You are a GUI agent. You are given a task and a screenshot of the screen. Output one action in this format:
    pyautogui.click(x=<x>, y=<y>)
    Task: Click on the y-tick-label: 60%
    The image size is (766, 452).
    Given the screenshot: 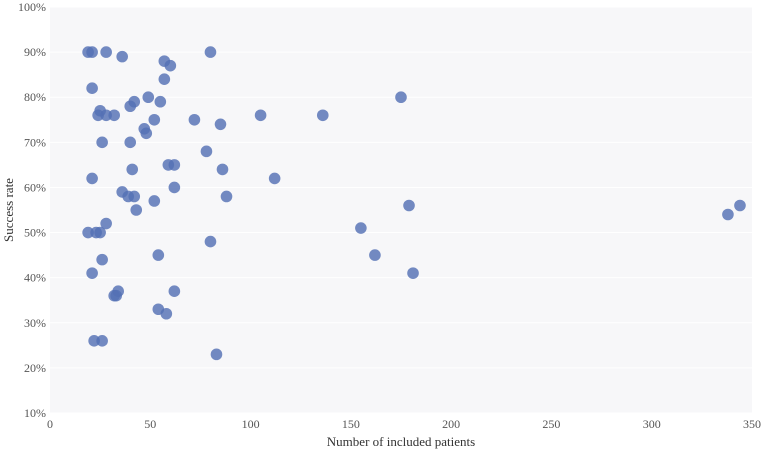 What is the action you would take?
    pyautogui.click(x=35, y=187)
    